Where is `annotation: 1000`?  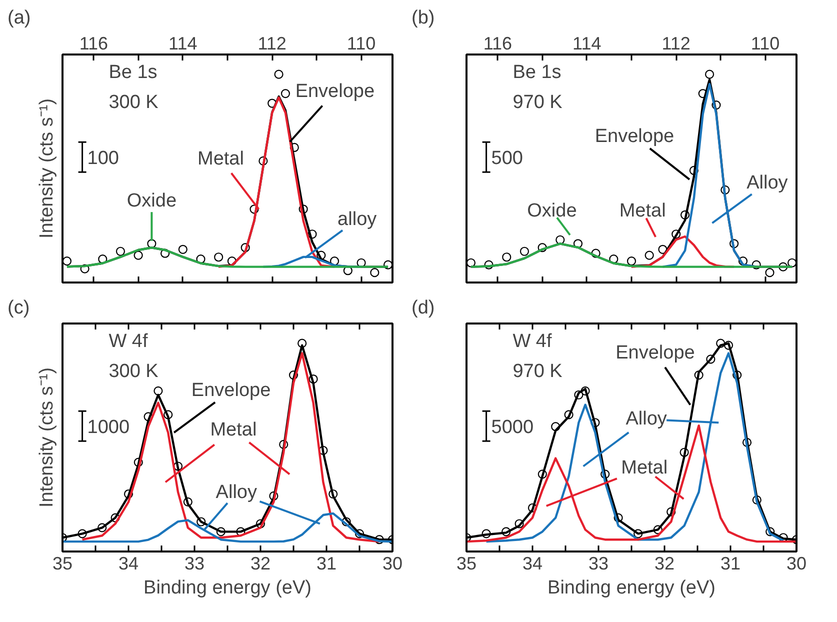 annotation: 1000 is located at coordinates (108, 427).